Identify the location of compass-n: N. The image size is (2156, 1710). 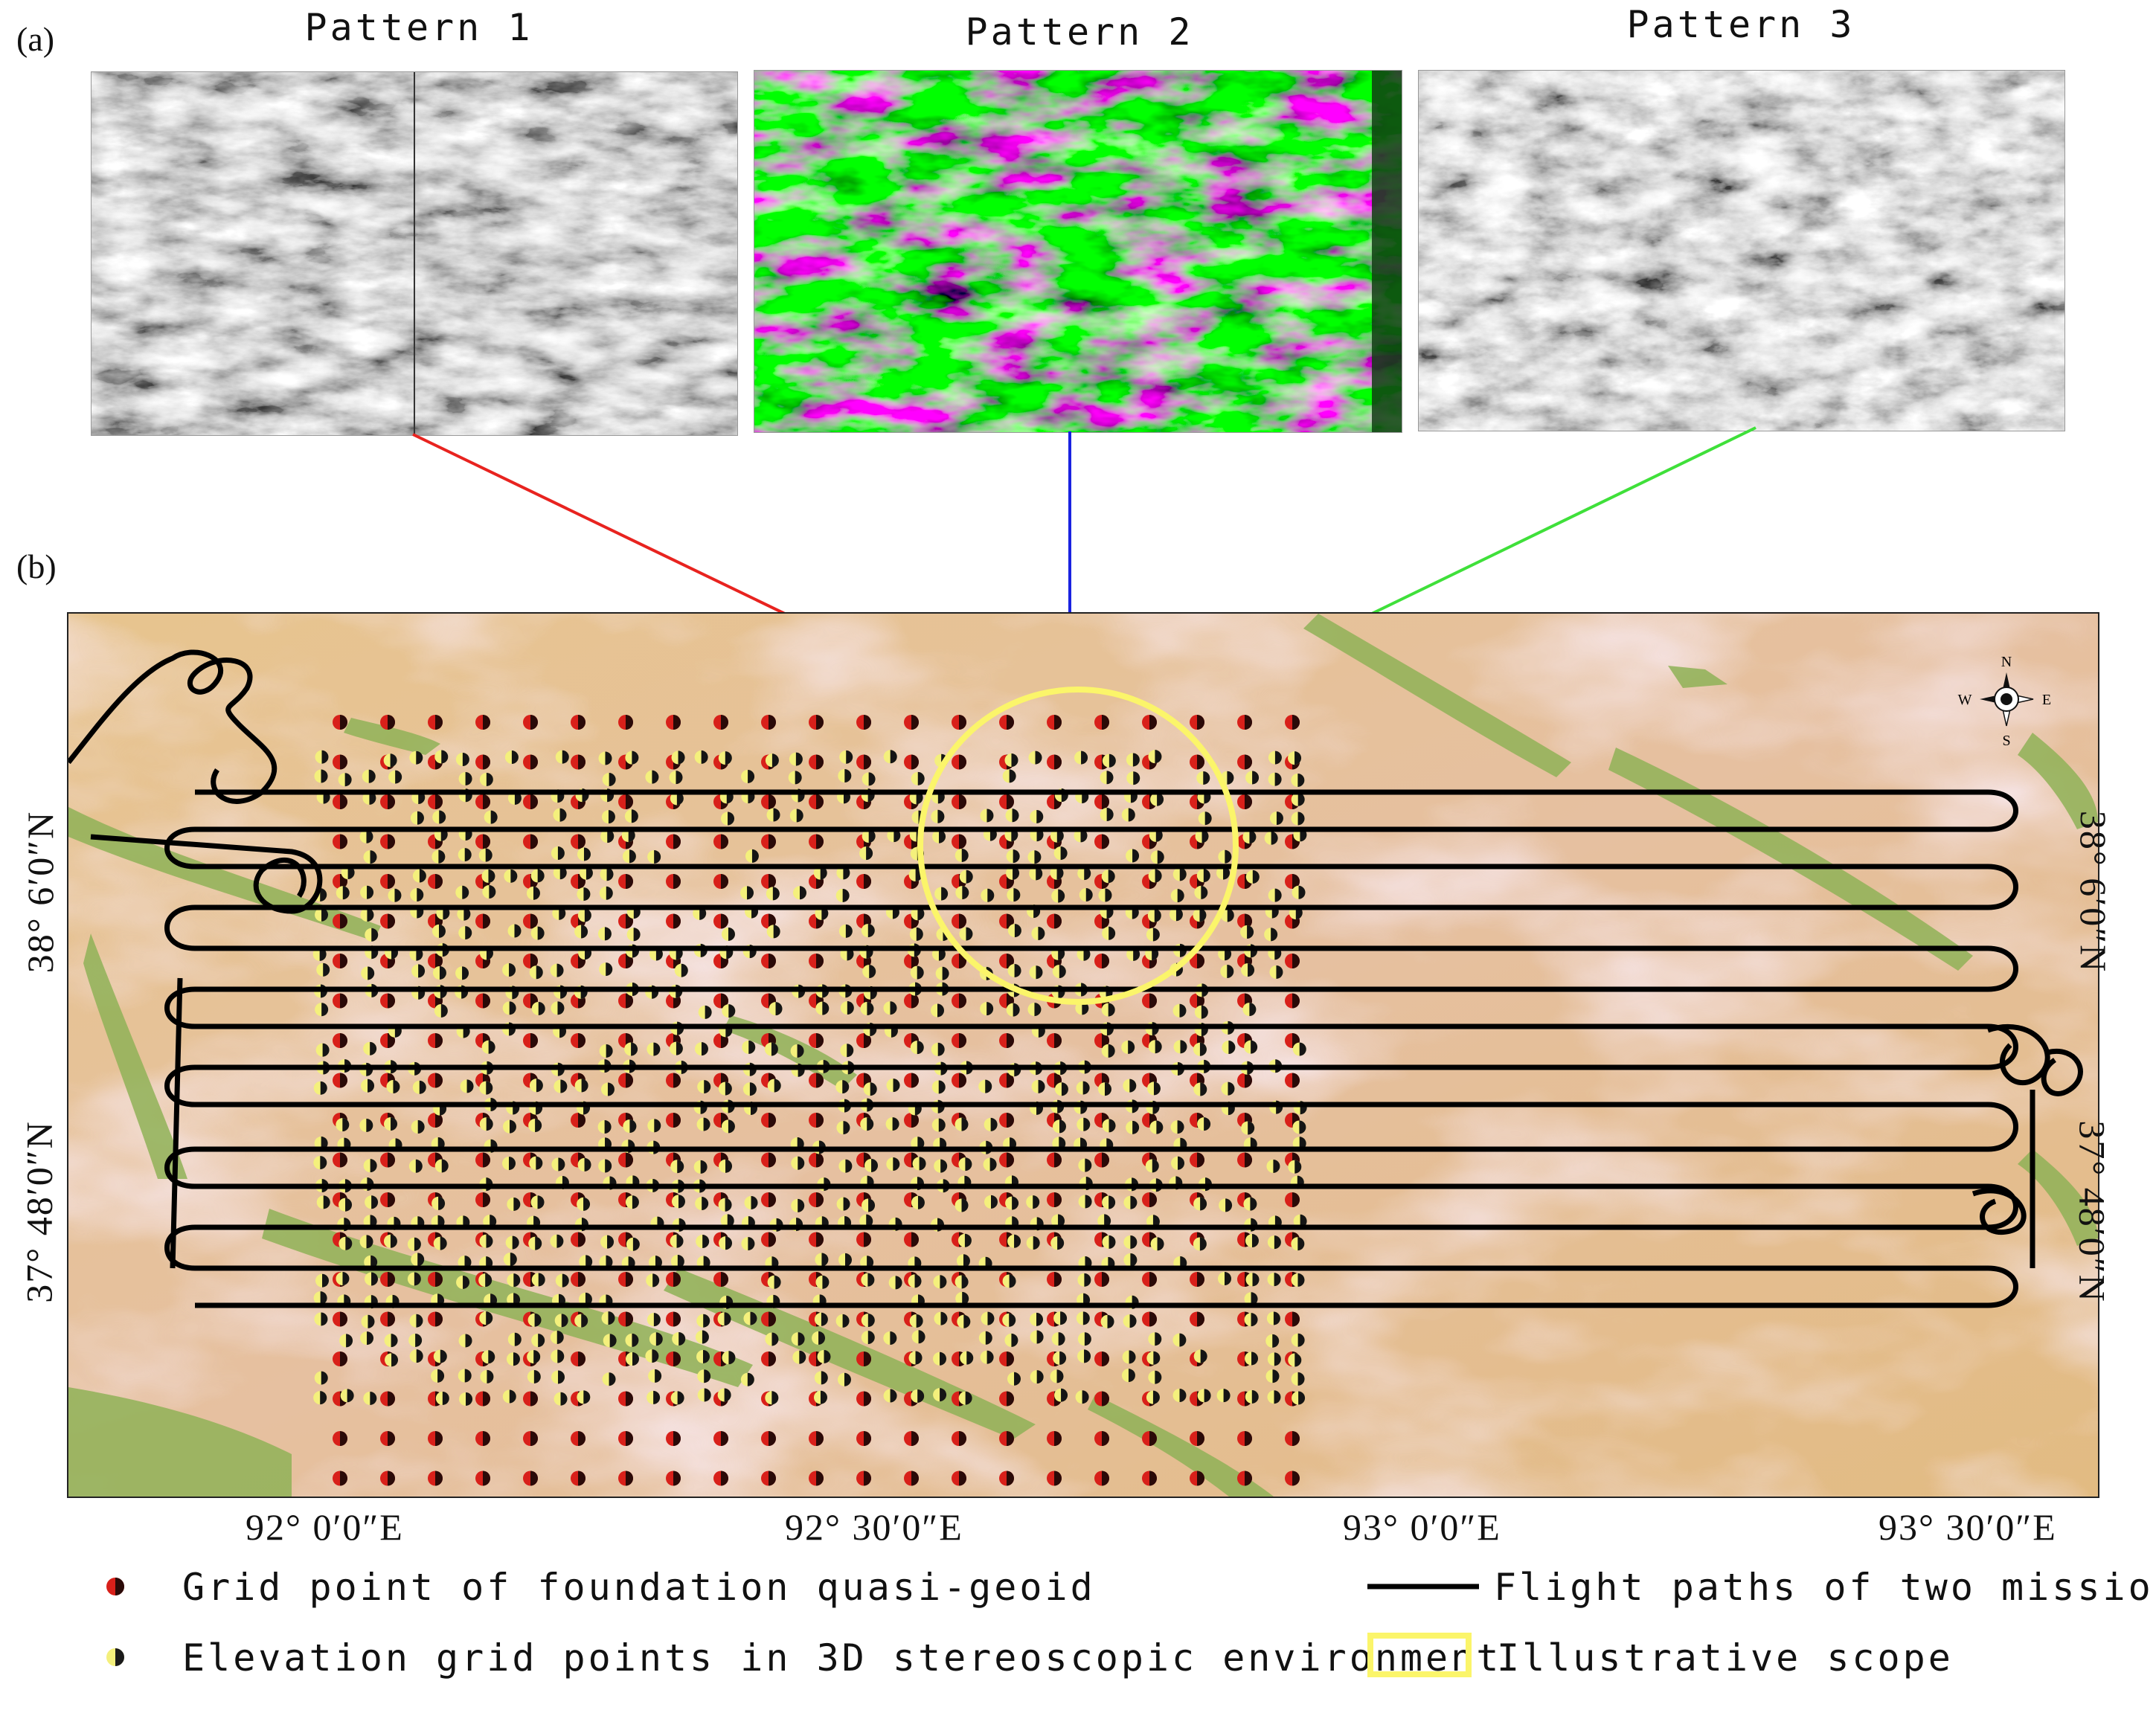
(2006, 662).